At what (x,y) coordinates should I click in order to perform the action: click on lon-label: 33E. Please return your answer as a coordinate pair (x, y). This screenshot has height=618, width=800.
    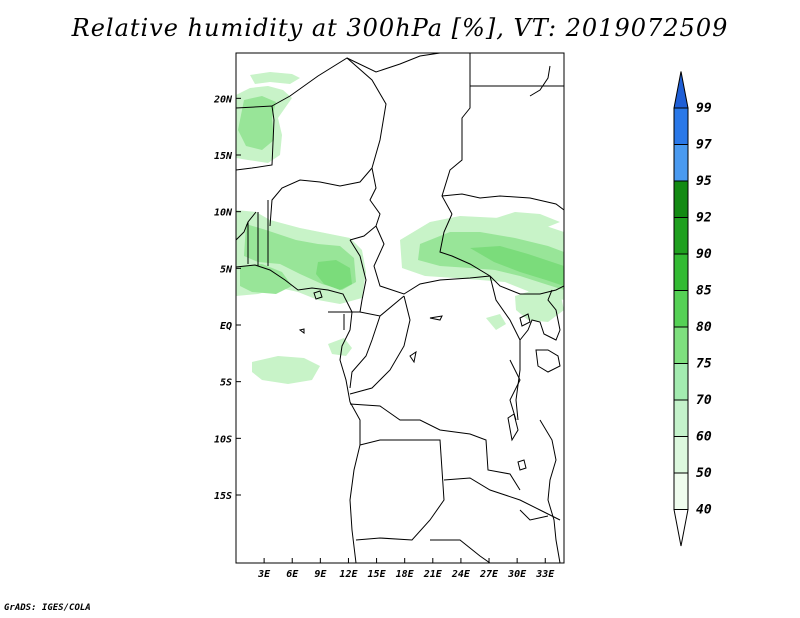
    Looking at the image, I should click on (545, 574).